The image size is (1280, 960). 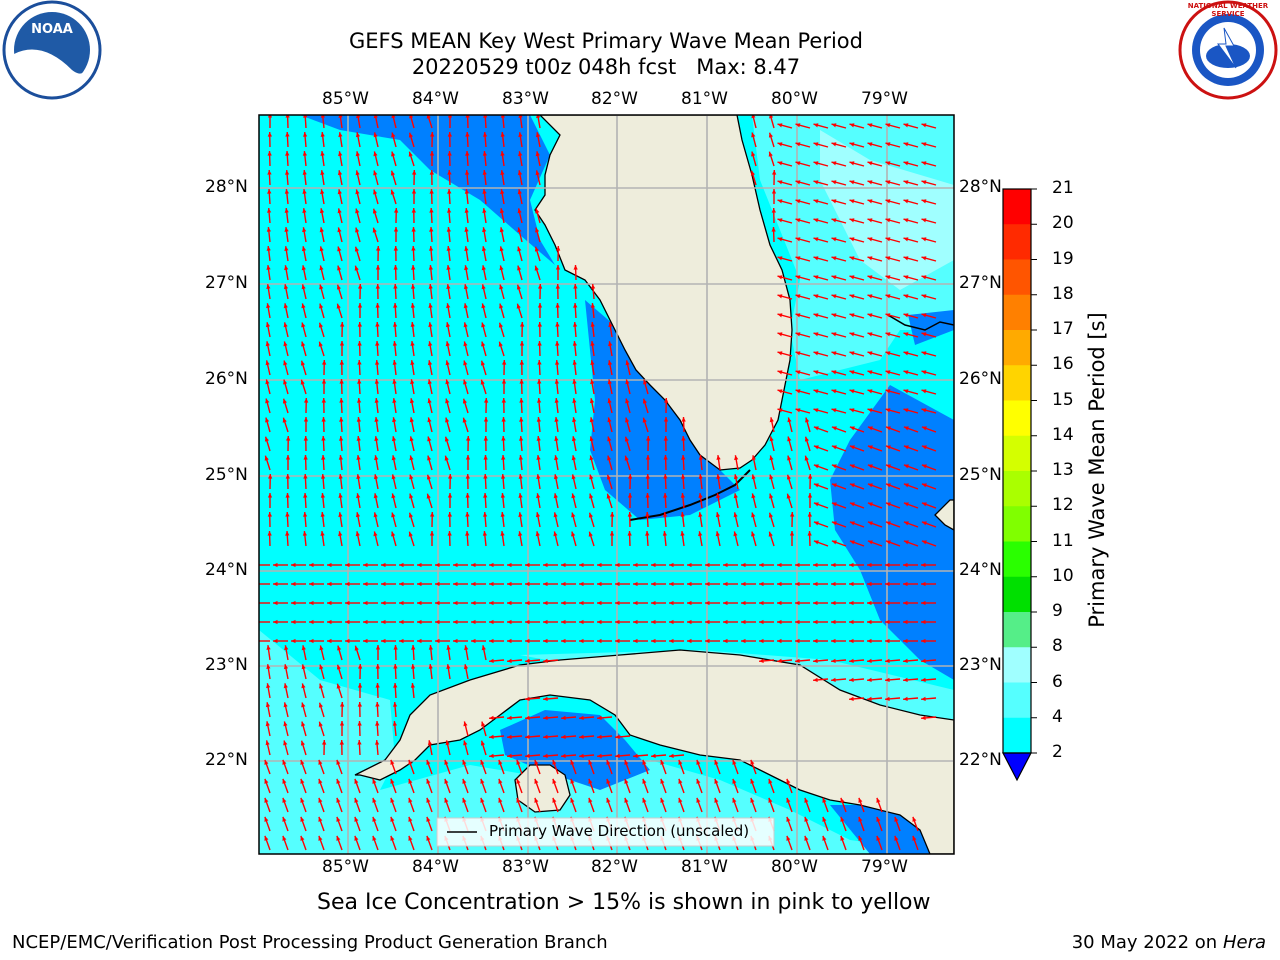 I want to click on lon-label: 83°W, so click(x=525, y=99).